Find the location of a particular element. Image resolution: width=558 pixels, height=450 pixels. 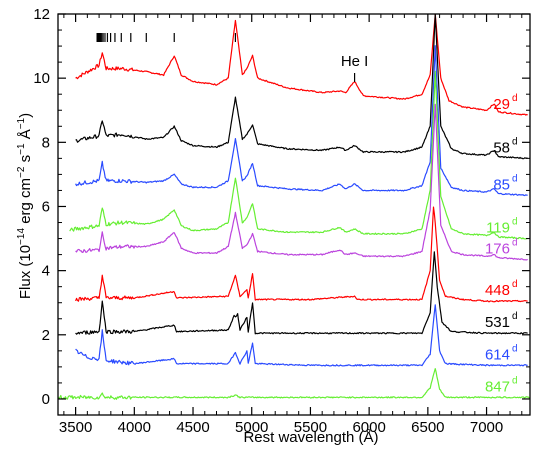

x-tick-label: 4500 is located at coordinates (192, 427).